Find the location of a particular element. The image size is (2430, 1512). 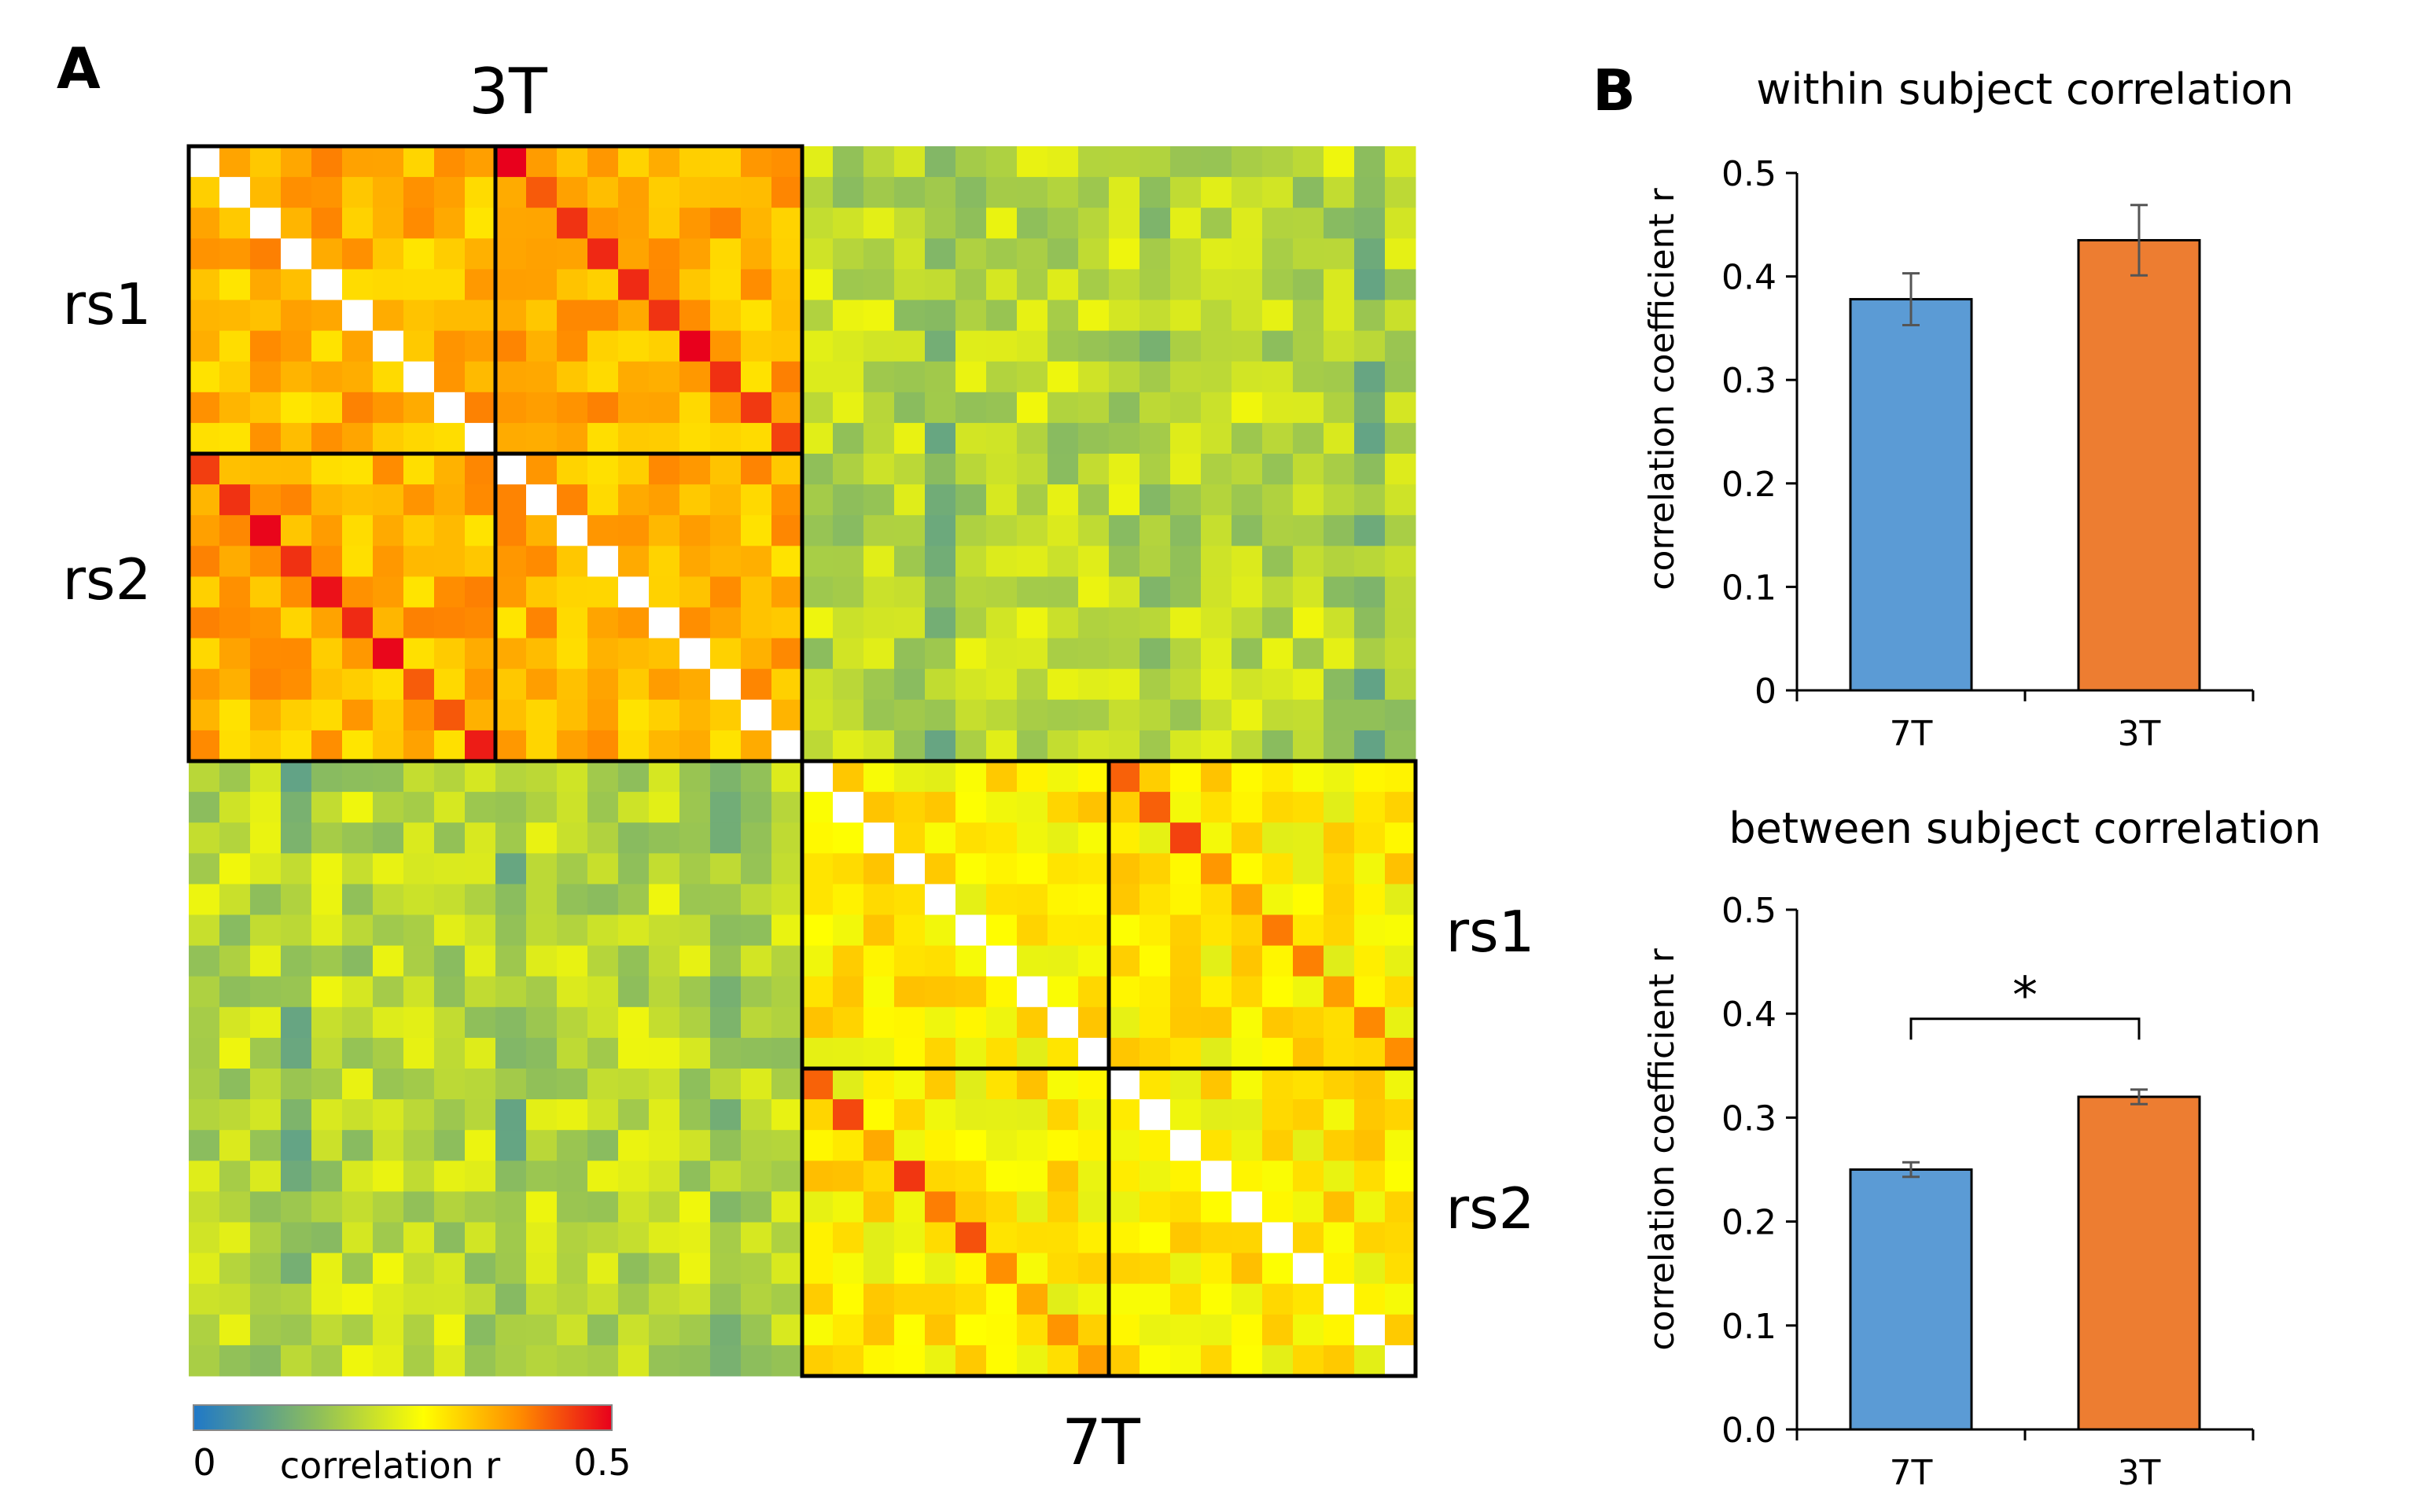

x-tick-label: 3T is located at coordinates (2139, 1473).